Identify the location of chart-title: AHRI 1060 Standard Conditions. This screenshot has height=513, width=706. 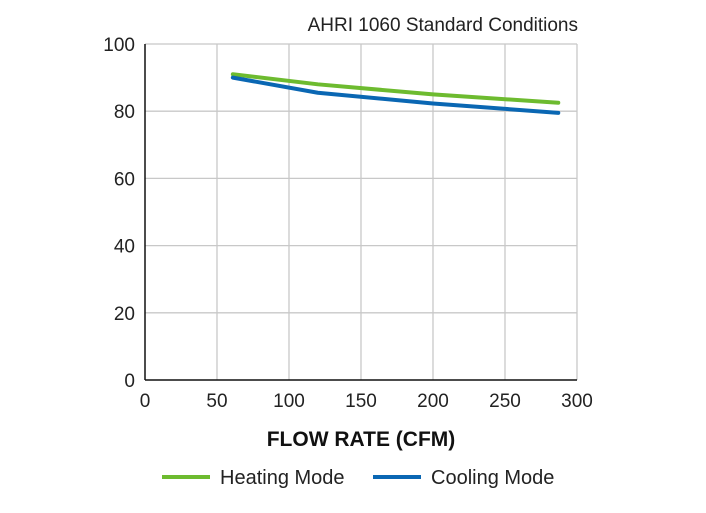
(443, 25).